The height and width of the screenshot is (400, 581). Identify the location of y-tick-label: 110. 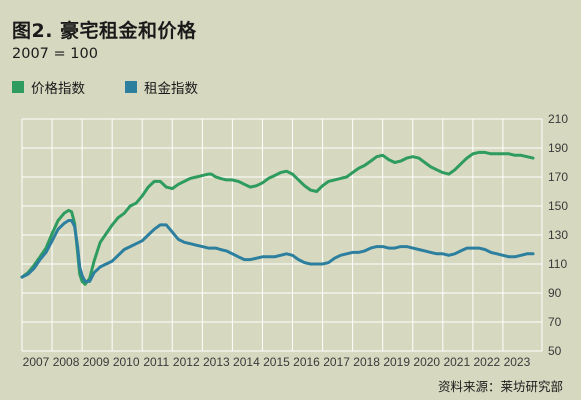
(557, 264).